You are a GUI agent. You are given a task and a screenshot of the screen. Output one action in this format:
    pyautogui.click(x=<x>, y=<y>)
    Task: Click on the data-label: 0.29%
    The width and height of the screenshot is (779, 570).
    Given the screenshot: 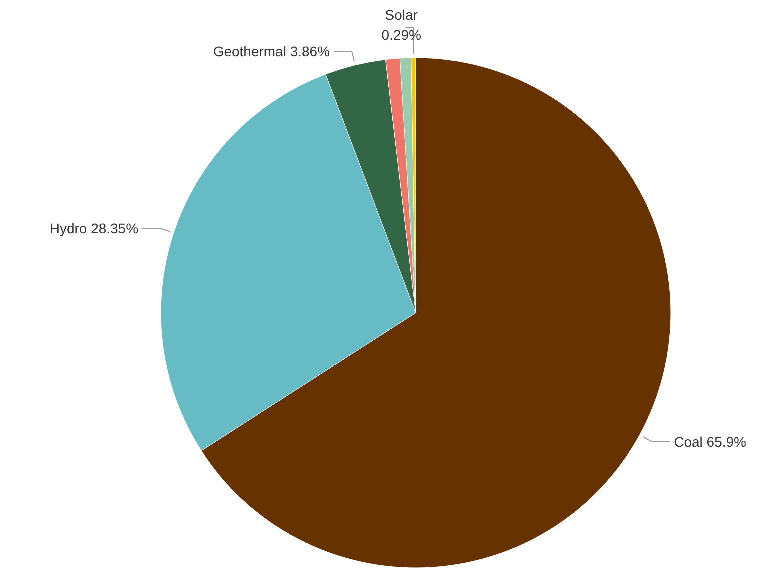 What is the action you would take?
    pyautogui.click(x=402, y=35)
    